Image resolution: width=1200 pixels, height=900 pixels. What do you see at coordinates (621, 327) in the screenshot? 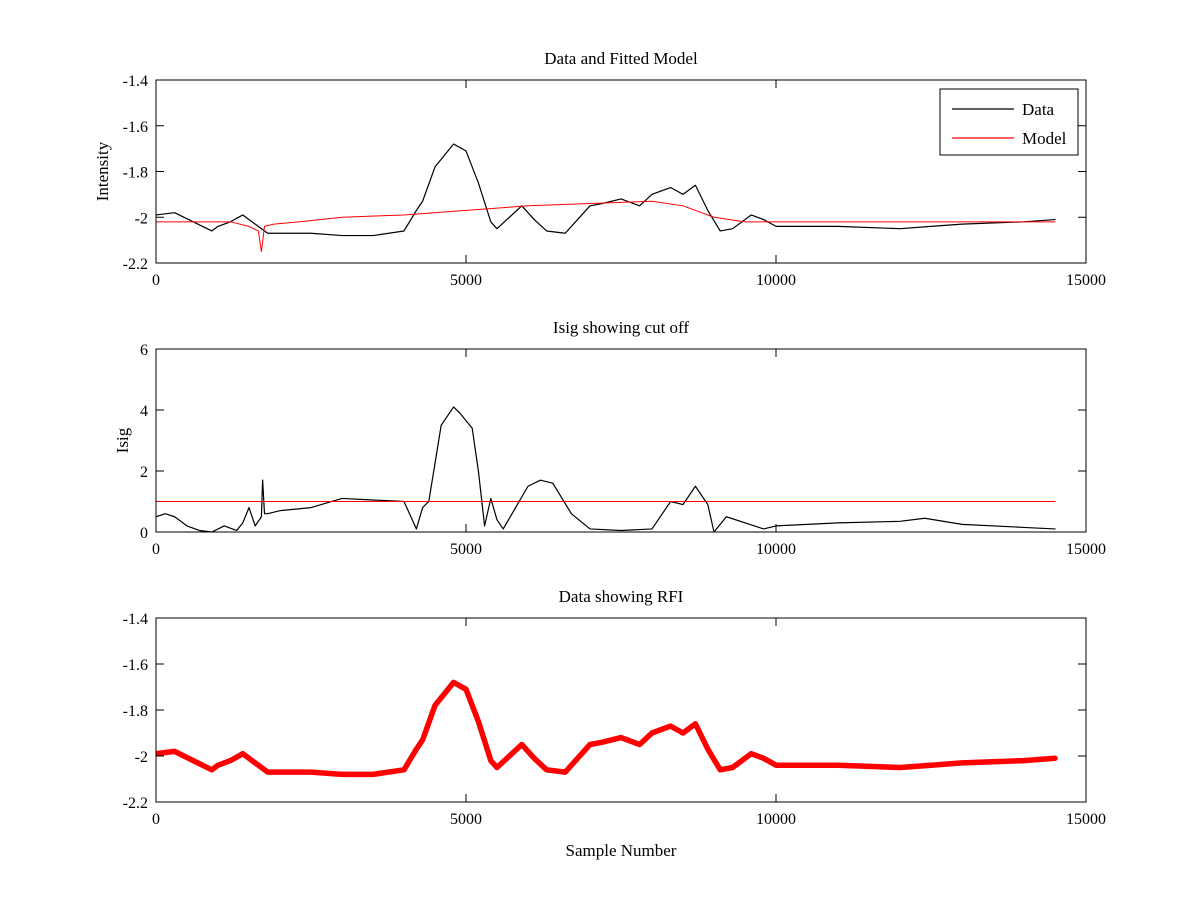
I see `subplot-title: Isig showing cut off` at bounding box center [621, 327].